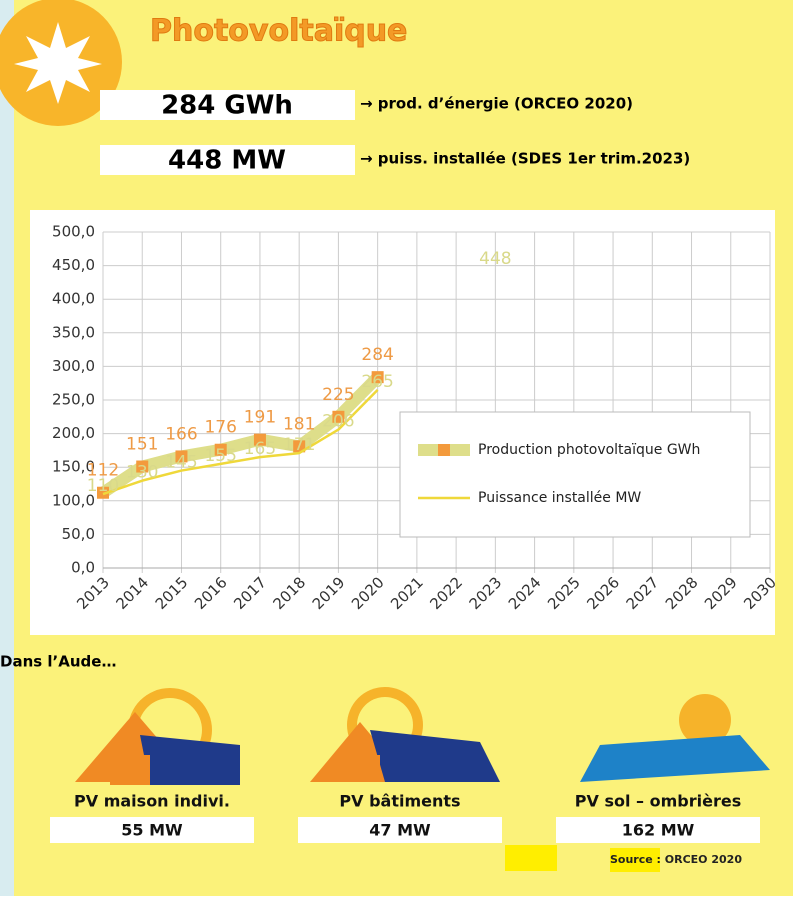 Image resolution: width=793 pixels, height=900 pixels. I want to click on data-label: 448, so click(495, 259).